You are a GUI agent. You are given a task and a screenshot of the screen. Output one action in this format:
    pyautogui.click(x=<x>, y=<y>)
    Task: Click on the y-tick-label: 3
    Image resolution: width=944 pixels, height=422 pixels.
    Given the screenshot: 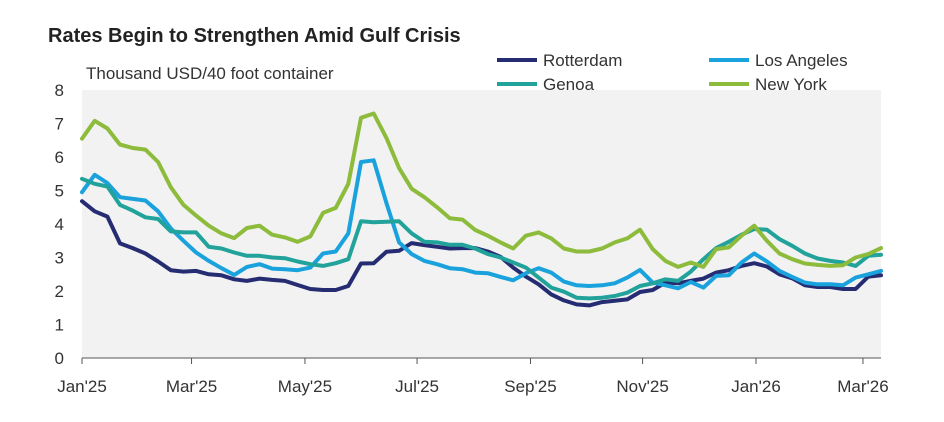 What is the action you would take?
    pyautogui.click(x=59, y=258)
    